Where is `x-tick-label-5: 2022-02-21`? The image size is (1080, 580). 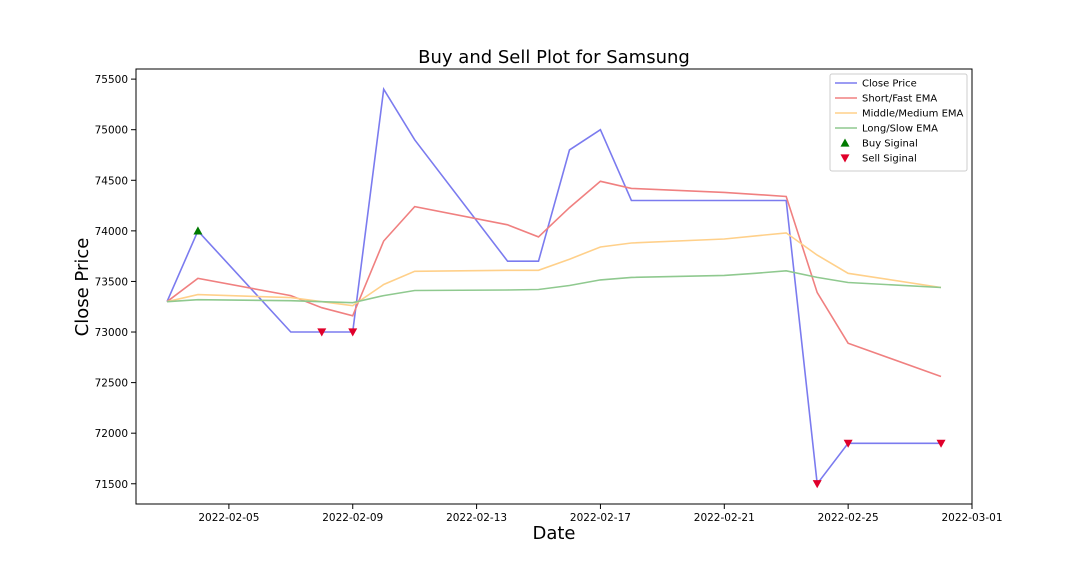 x-tick-label-5: 2022-02-21 is located at coordinates (724, 518).